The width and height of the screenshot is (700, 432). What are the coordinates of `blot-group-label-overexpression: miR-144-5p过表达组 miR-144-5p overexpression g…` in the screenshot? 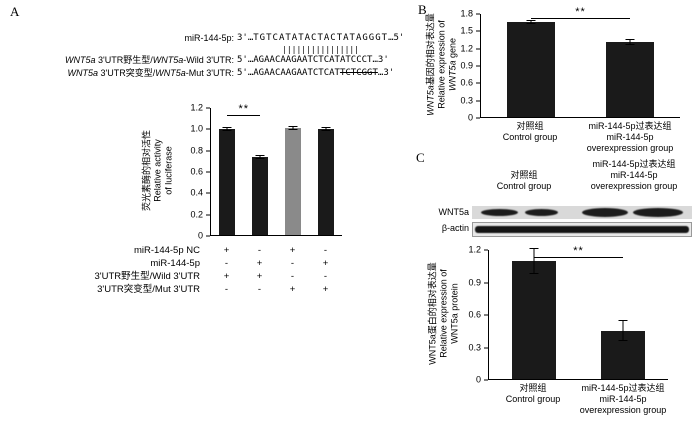 It's located at (634, 175).